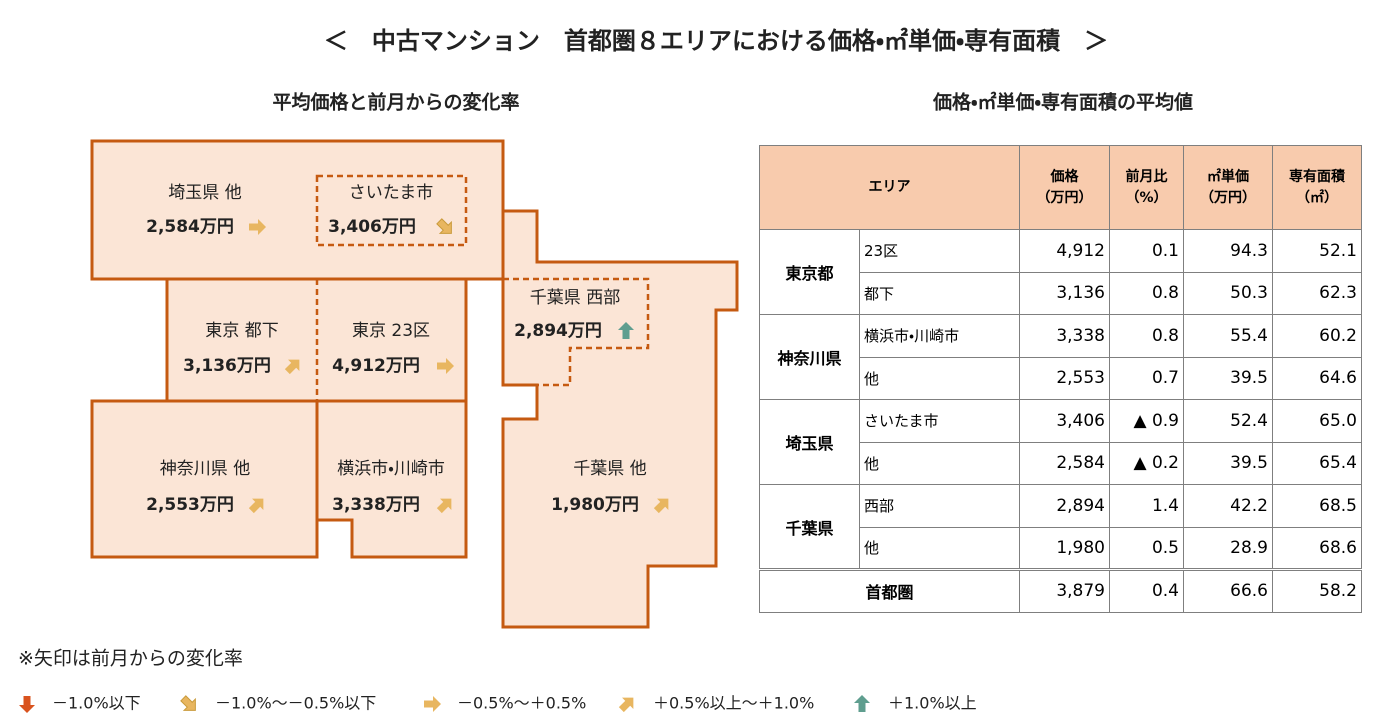 This screenshot has width=1383, height=727. I want to click on total-label: 首都圏, so click(889, 593).